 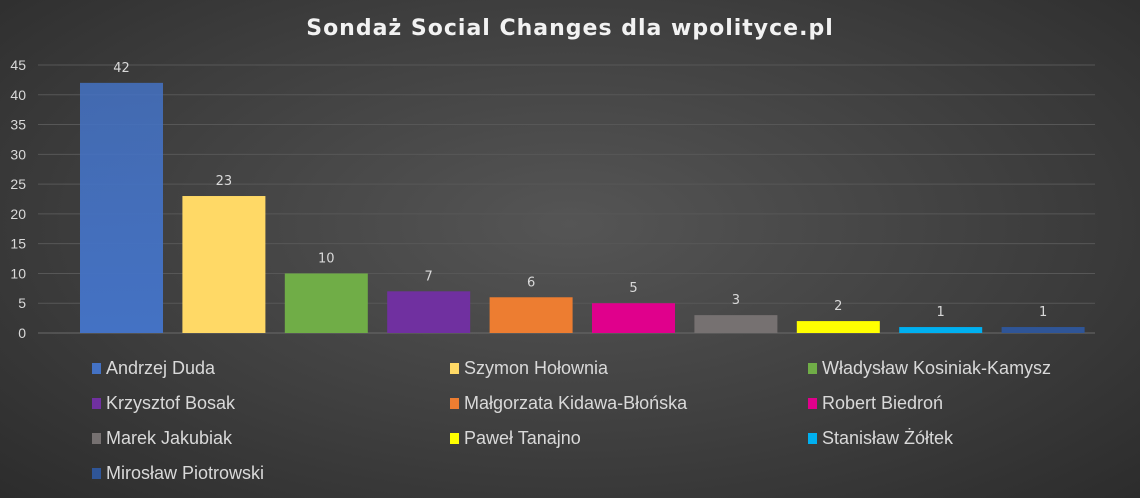 What do you see at coordinates (224, 181) in the screenshot?
I see `data-label: 23` at bounding box center [224, 181].